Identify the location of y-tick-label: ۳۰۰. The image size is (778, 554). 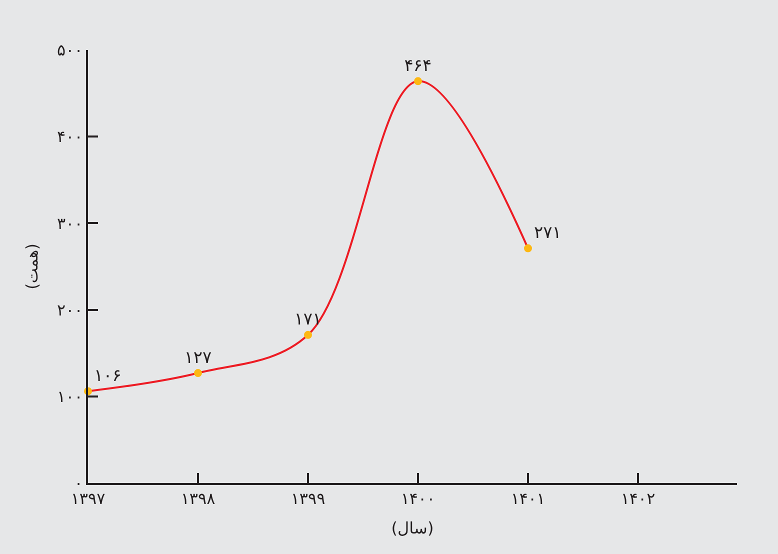
(70, 223).